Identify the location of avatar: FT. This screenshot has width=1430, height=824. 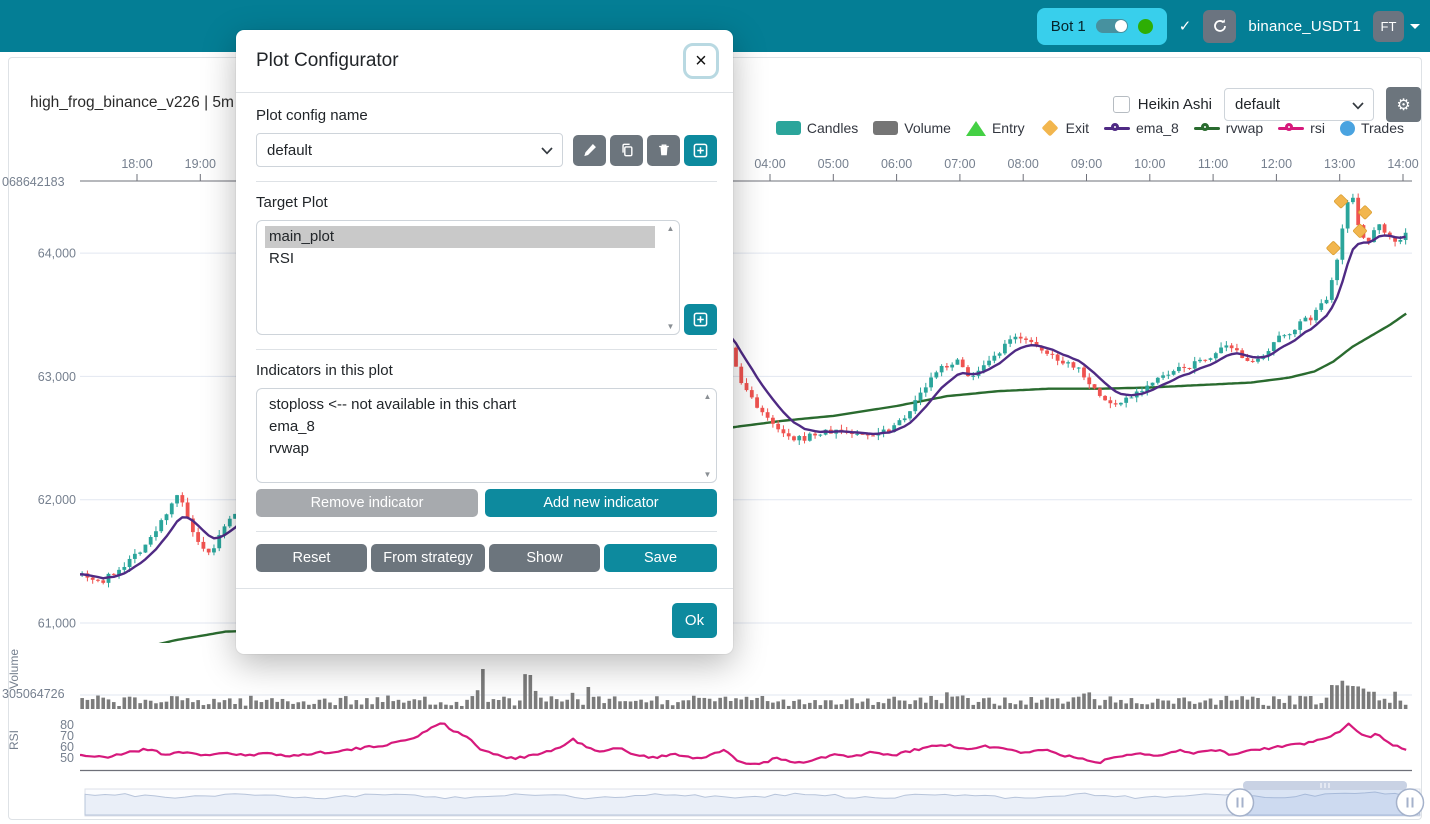
(1388, 26).